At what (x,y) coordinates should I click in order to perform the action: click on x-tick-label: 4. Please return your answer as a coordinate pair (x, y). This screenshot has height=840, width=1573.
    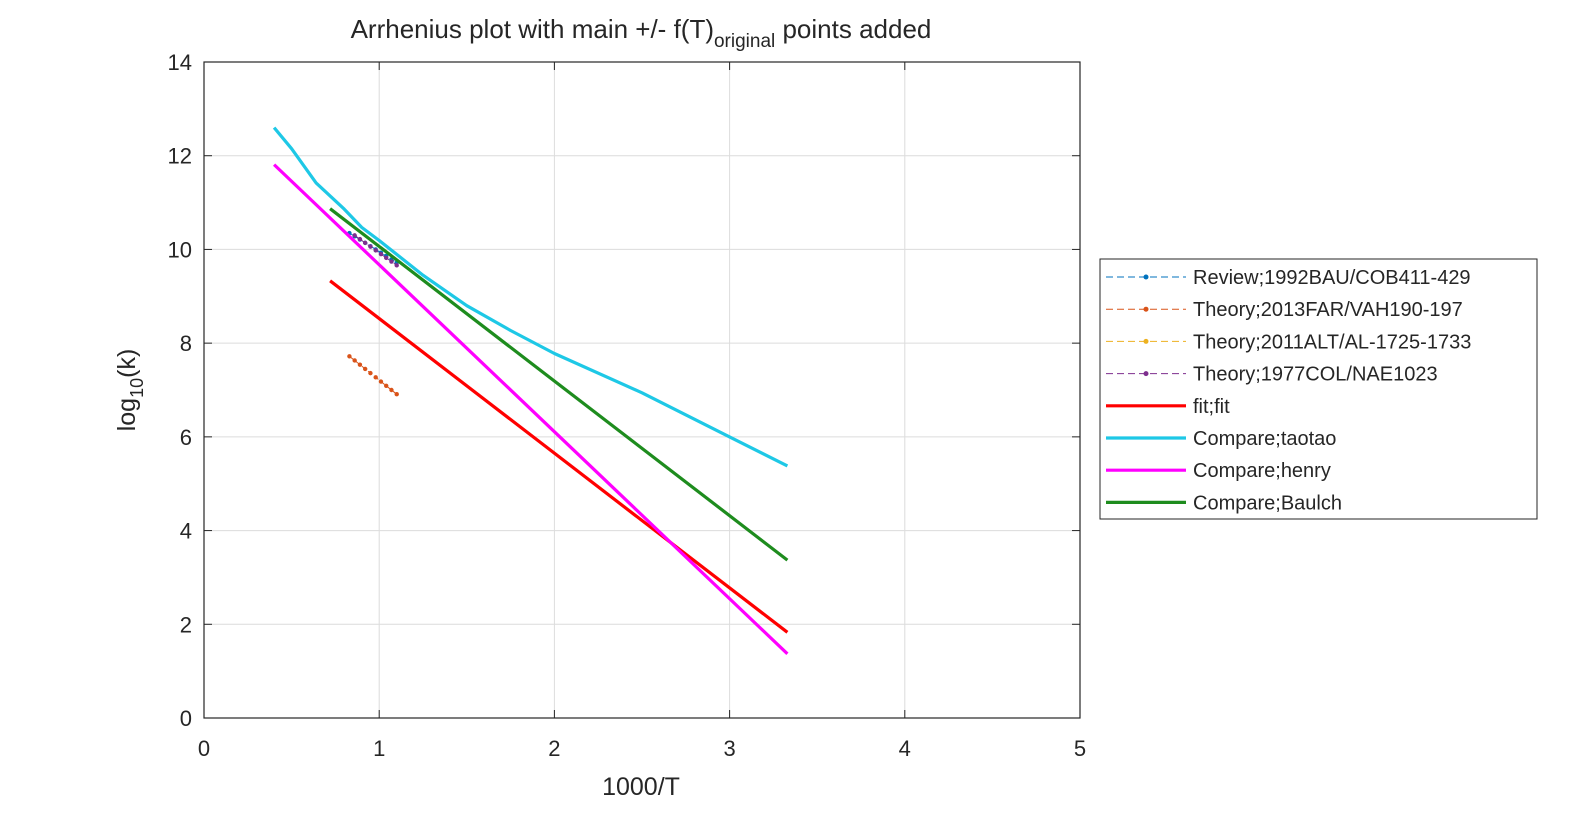
    Looking at the image, I should click on (905, 748).